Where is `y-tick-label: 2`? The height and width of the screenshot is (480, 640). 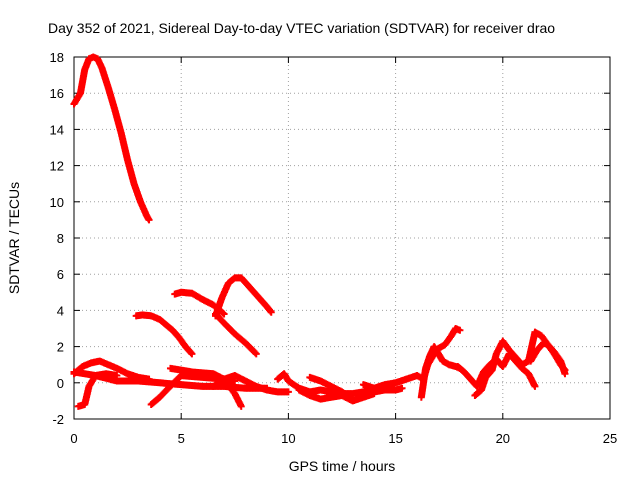
y-tick-label: 2 is located at coordinates (60, 347).